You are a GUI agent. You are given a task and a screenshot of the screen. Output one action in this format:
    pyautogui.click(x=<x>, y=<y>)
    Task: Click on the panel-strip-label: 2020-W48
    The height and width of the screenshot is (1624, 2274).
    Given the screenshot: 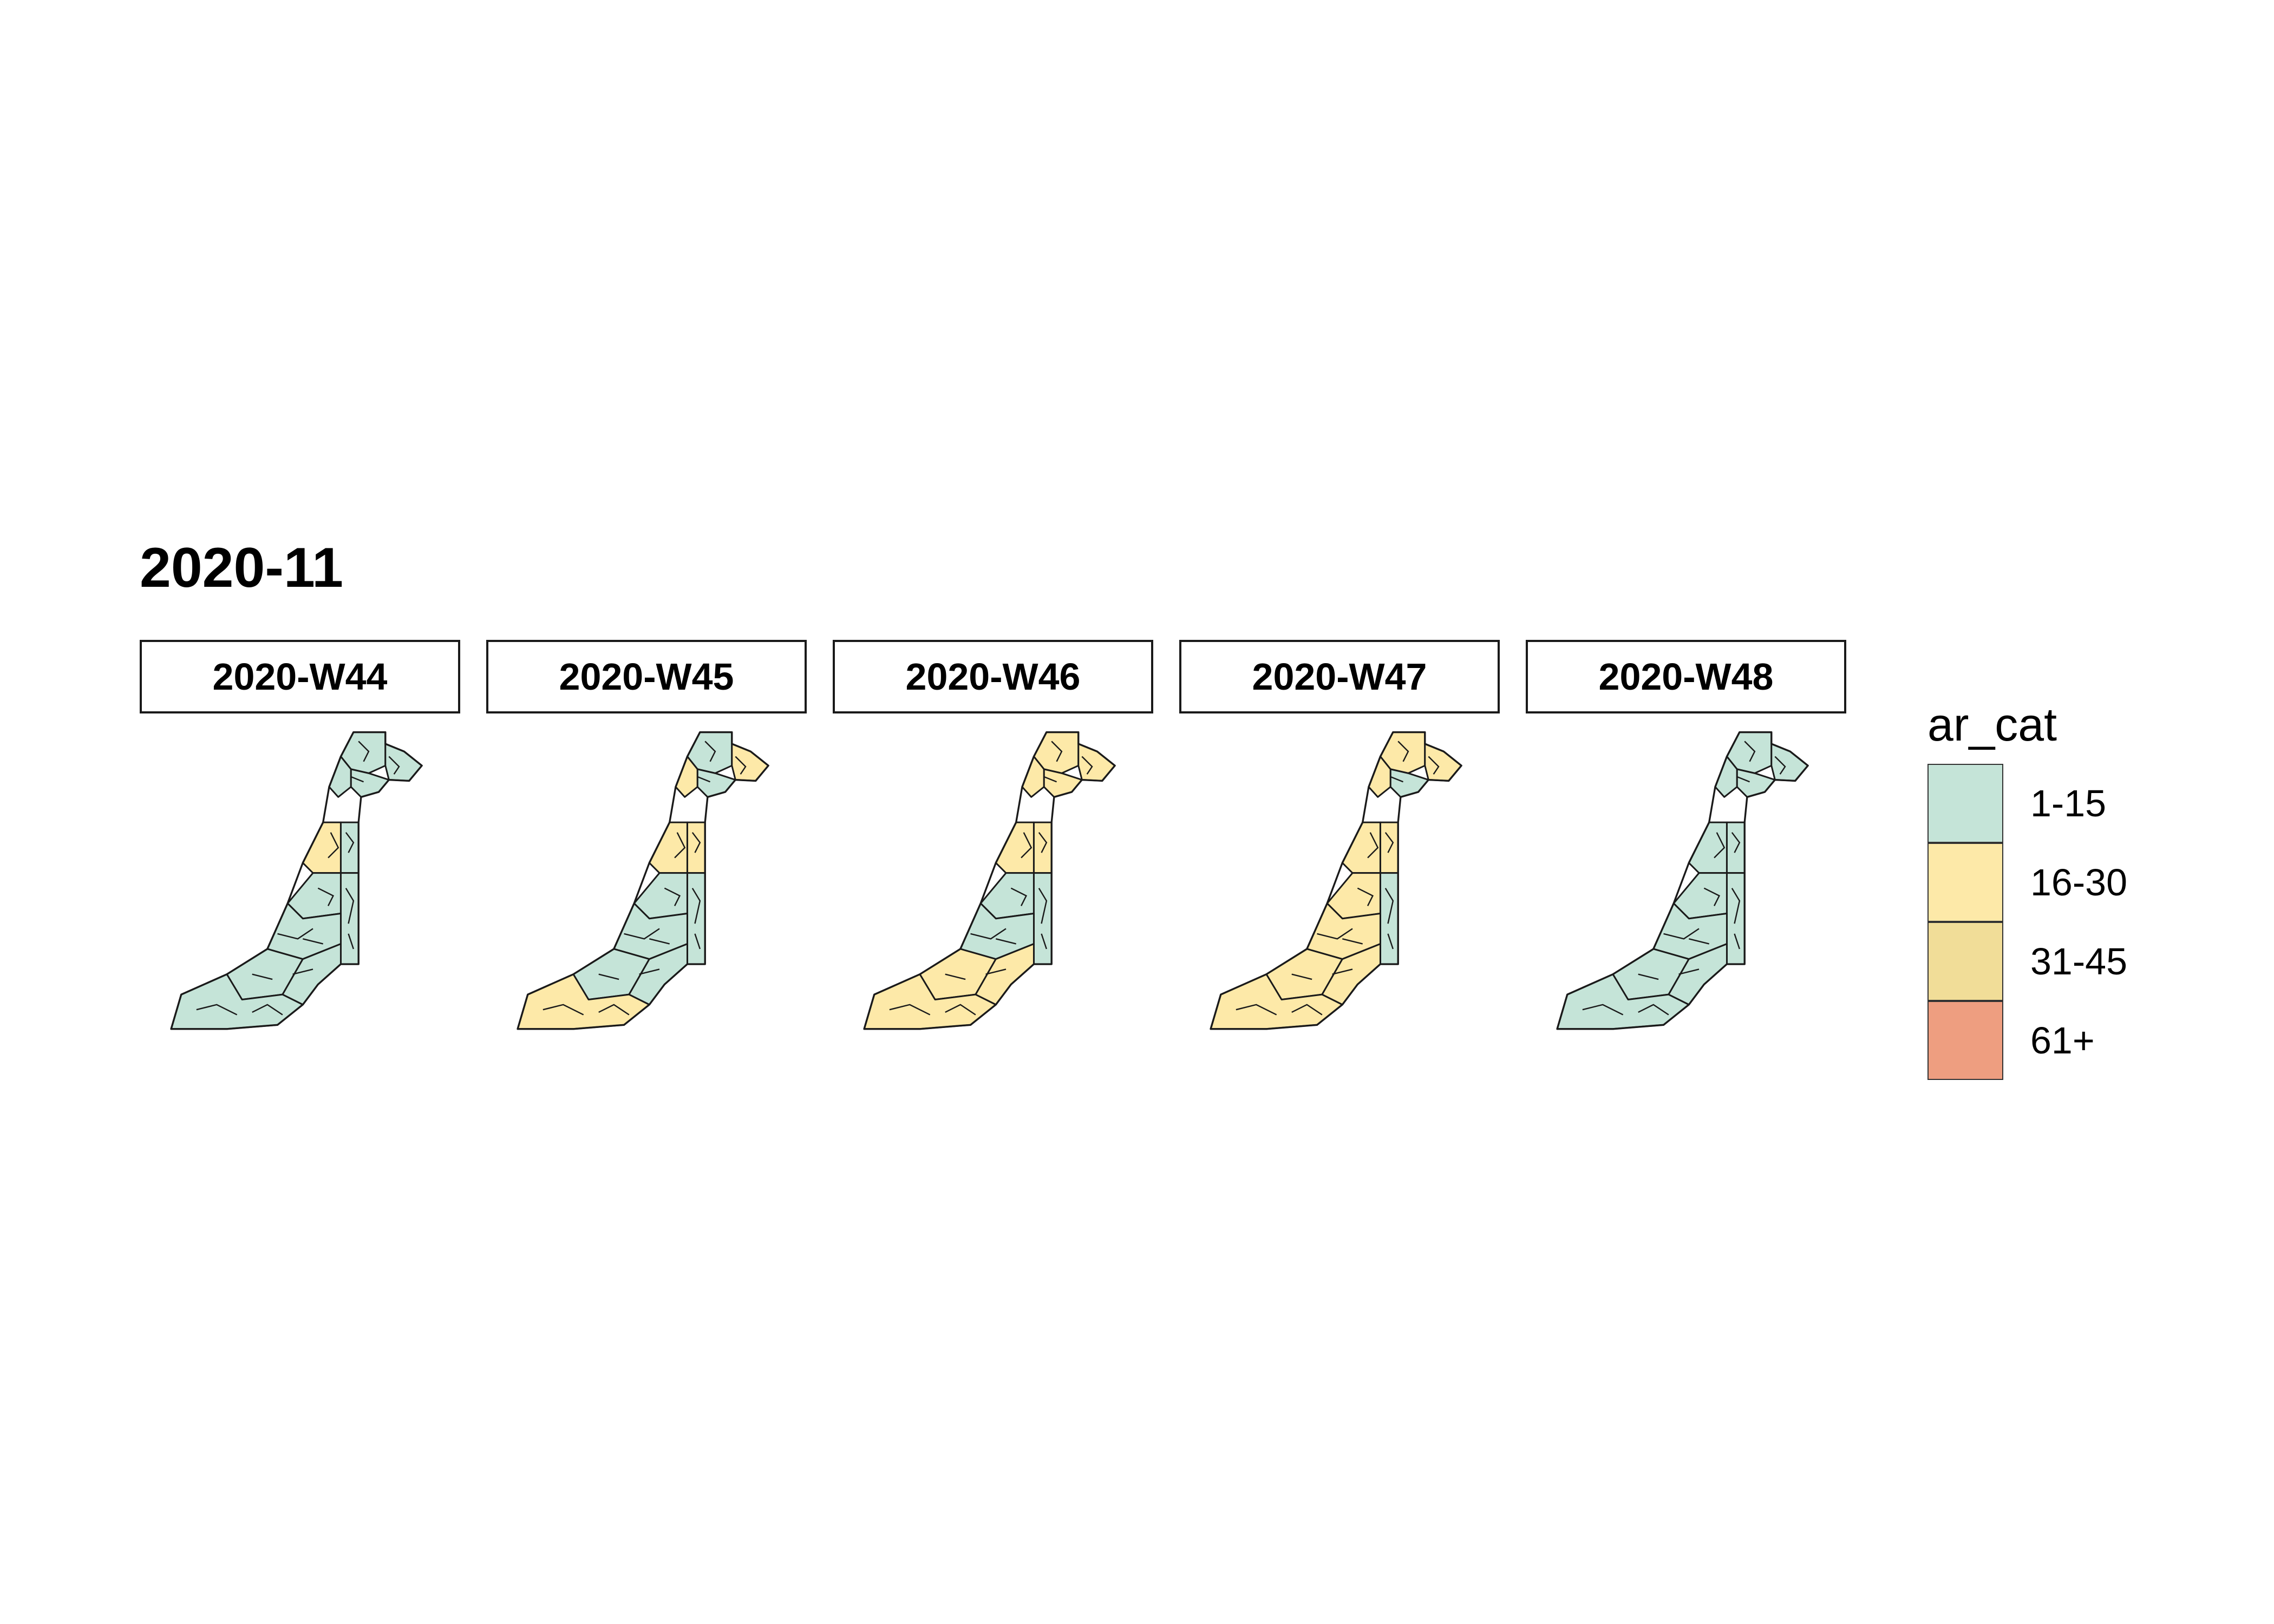 What is the action you would take?
    pyautogui.click(x=1686, y=676)
    